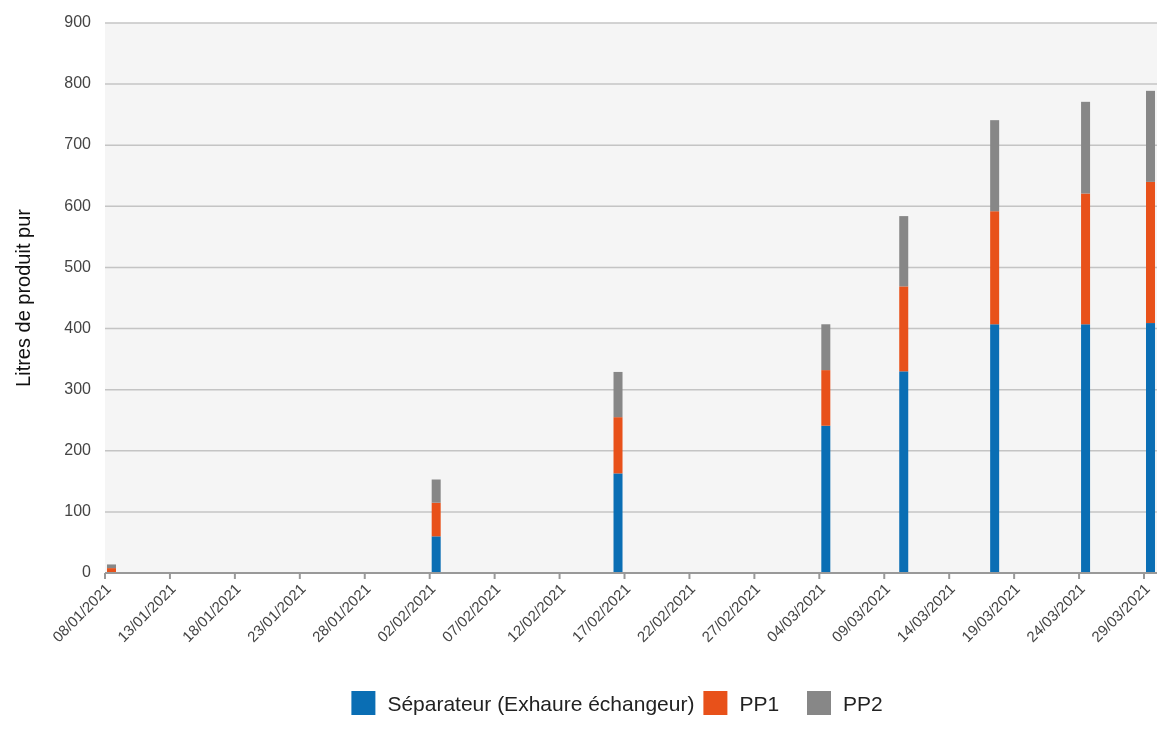  I want to click on legend-label: PP1, so click(759, 703).